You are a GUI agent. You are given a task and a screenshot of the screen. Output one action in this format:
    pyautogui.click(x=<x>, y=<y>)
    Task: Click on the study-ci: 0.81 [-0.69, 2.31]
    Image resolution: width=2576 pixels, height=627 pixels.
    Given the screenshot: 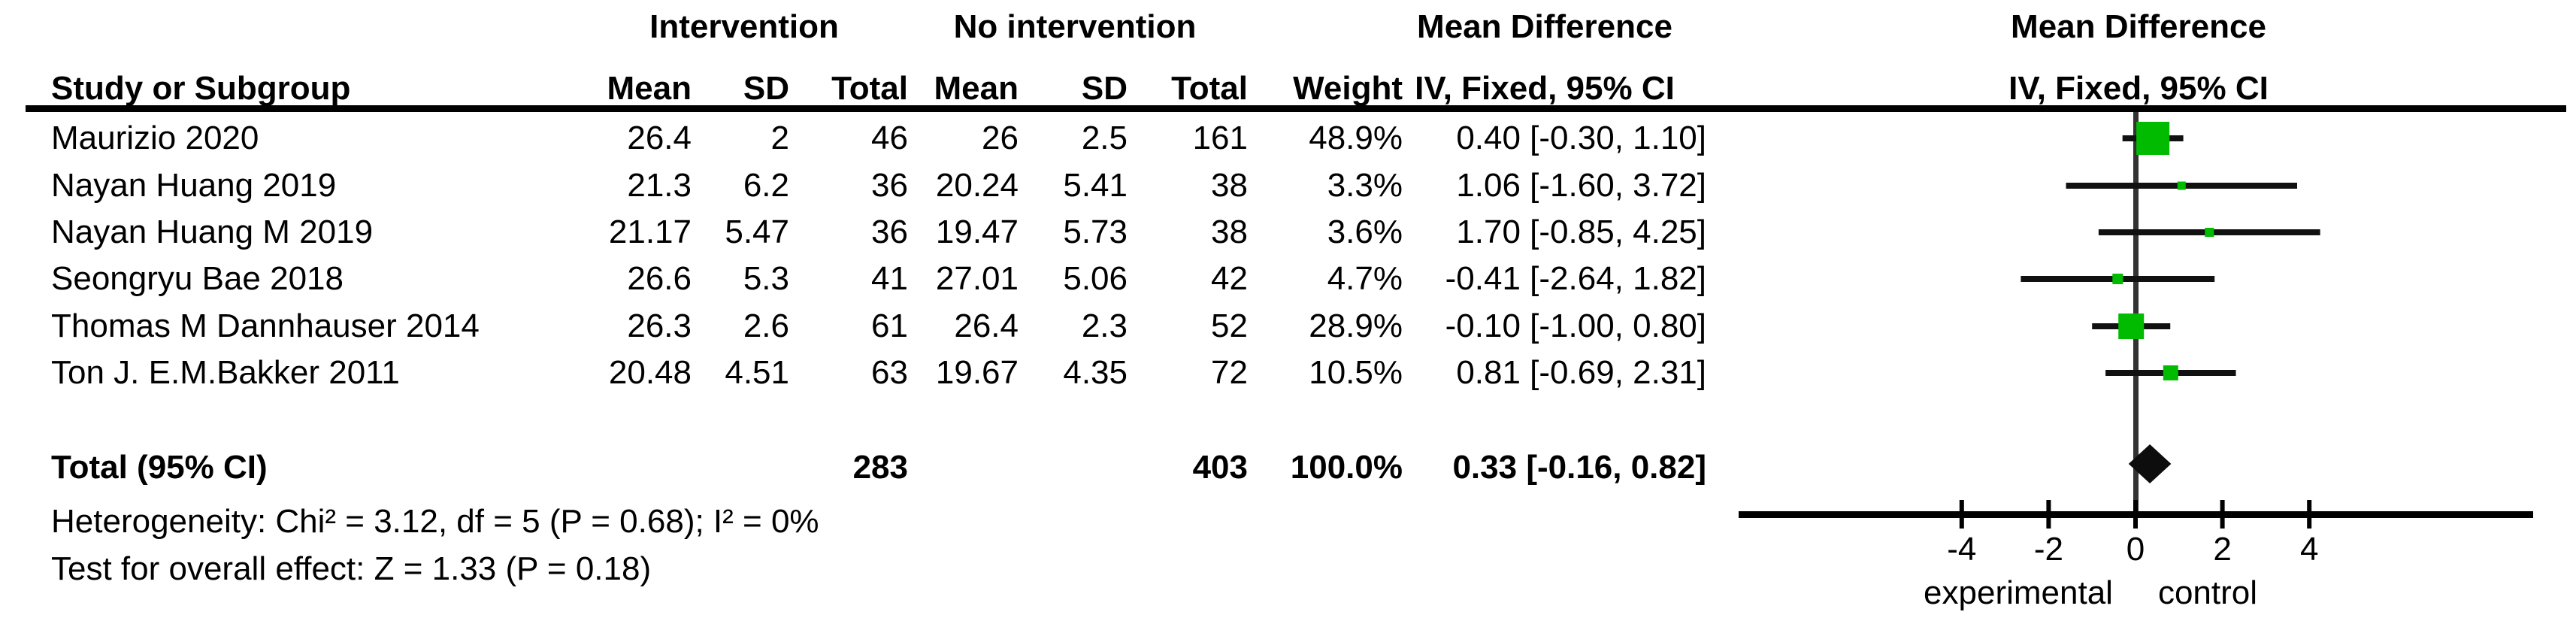 What is the action you would take?
    pyautogui.click(x=1581, y=372)
    